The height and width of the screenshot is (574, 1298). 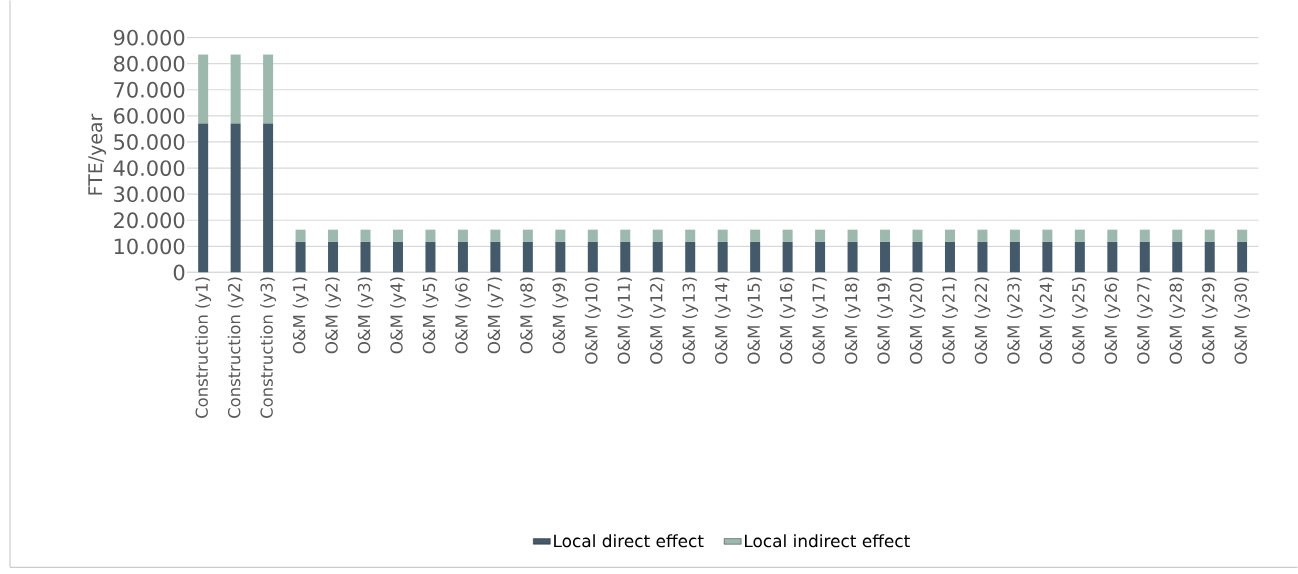 What do you see at coordinates (625, 320) in the screenshot?
I see `x-tick-label: O&M (y11)` at bounding box center [625, 320].